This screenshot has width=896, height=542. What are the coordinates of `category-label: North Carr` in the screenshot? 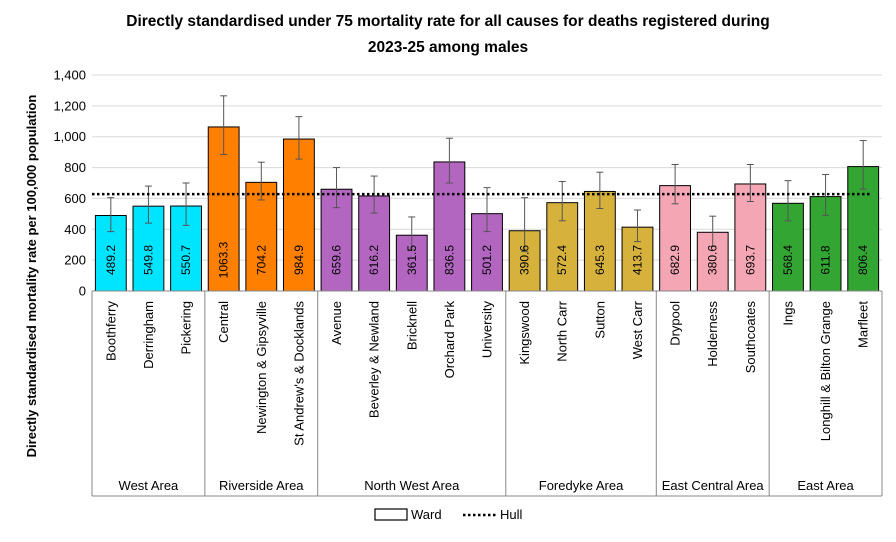 It's located at (562, 330).